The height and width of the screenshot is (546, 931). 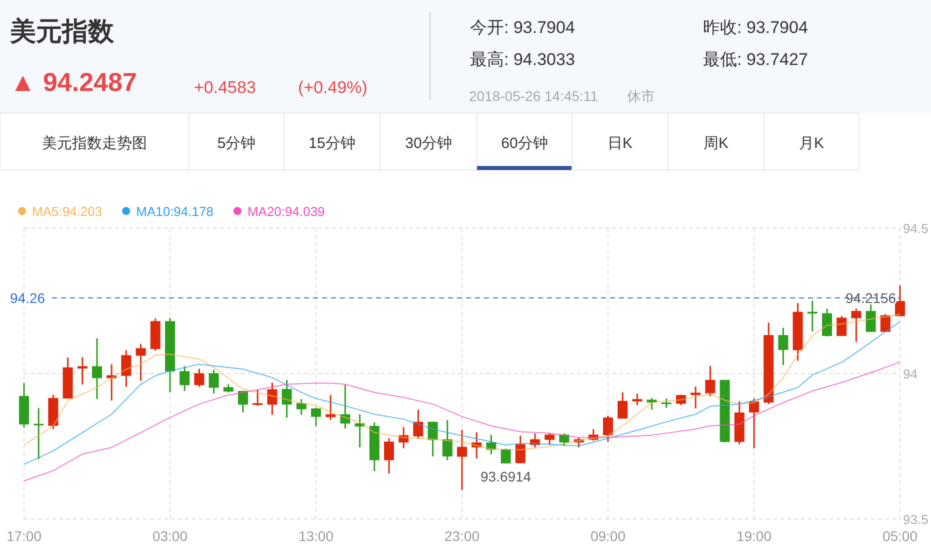 What do you see at coordinates (915, 228) in the screenshot?
I see `y-tick-label: 94.5` at bounding box center [915, 228].